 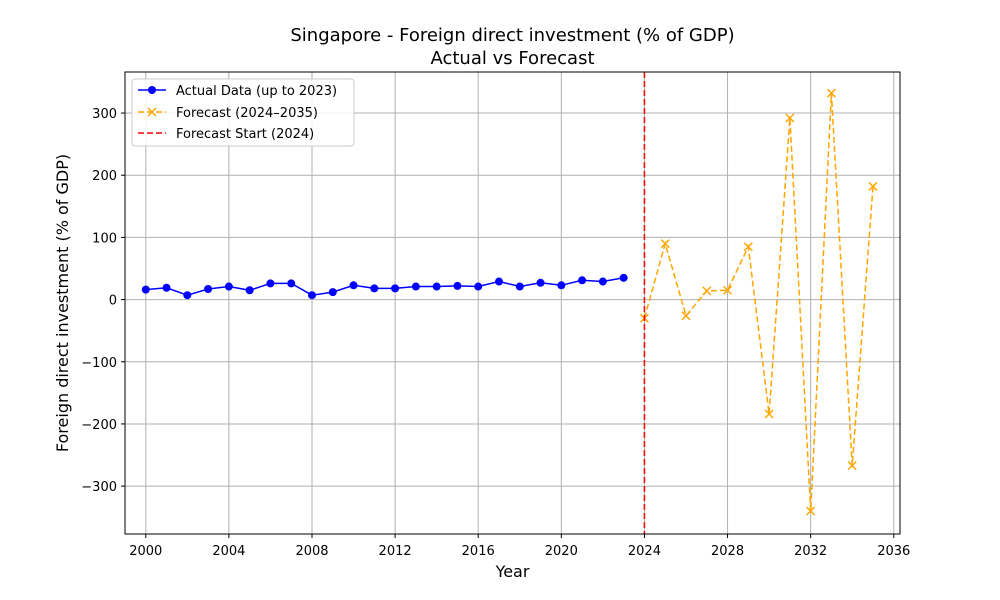 I want to click on series-line-actual, so click(x=384, y=286).